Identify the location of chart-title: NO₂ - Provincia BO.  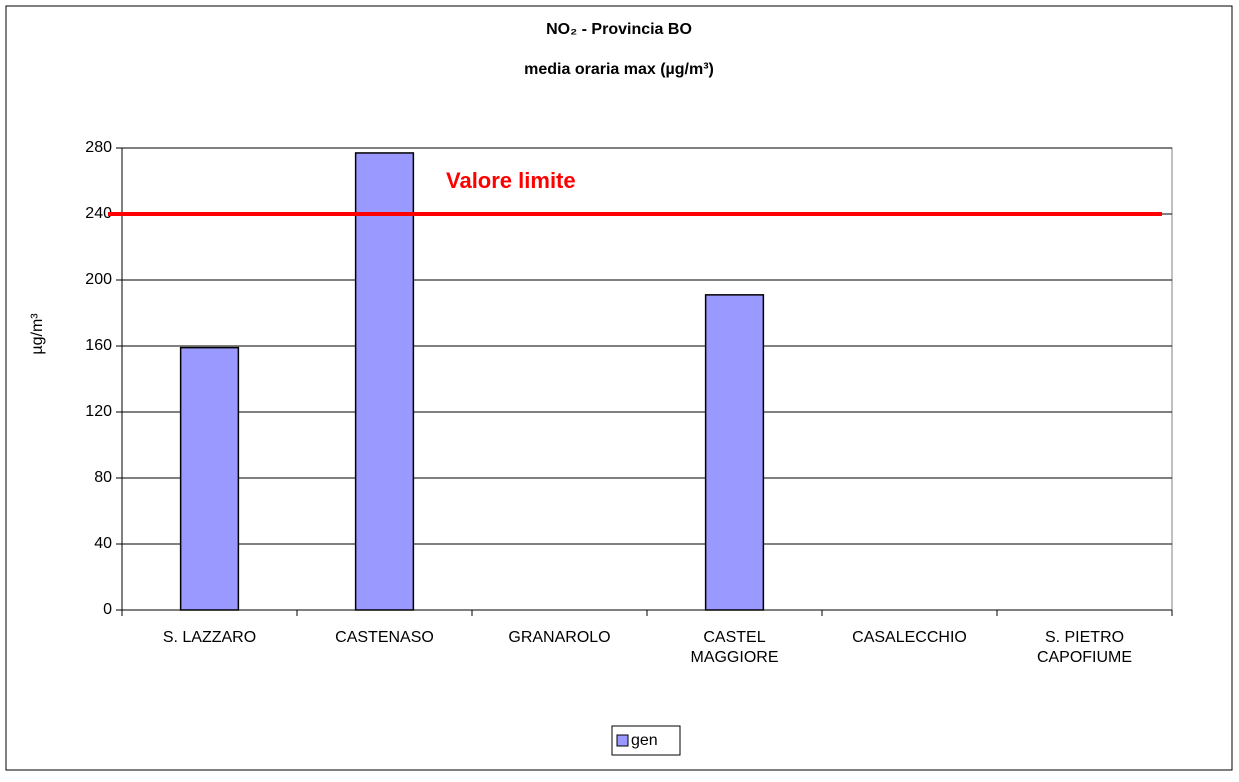
(619, 29).